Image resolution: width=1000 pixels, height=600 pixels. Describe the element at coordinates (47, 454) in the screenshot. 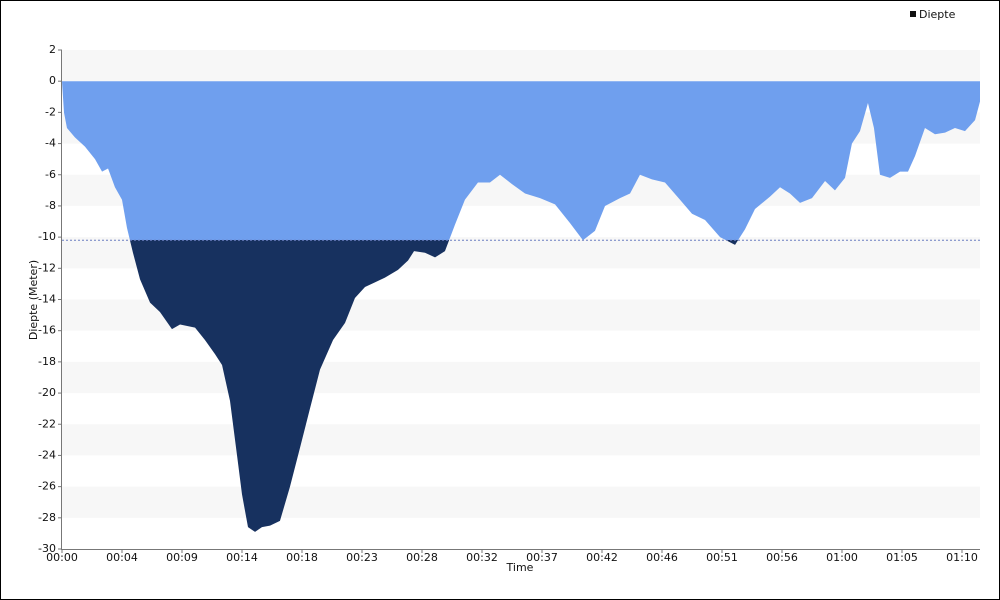

I see `y-tick-label: -24` at that location.